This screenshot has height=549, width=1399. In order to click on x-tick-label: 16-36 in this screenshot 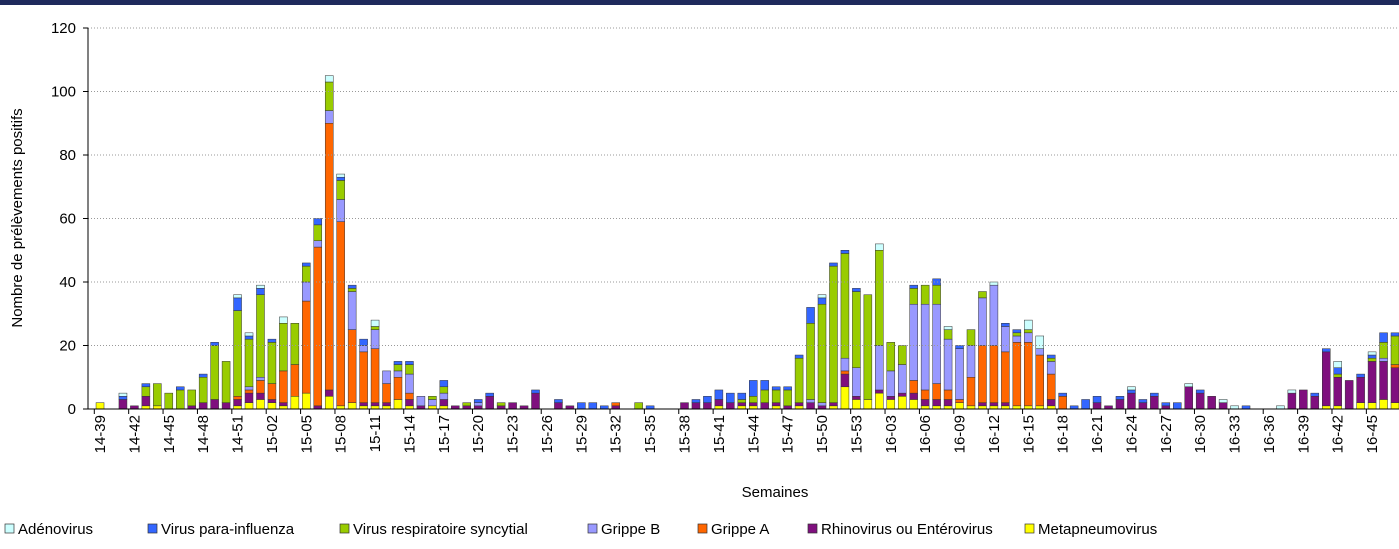, I will do `click(1269, 434)`.